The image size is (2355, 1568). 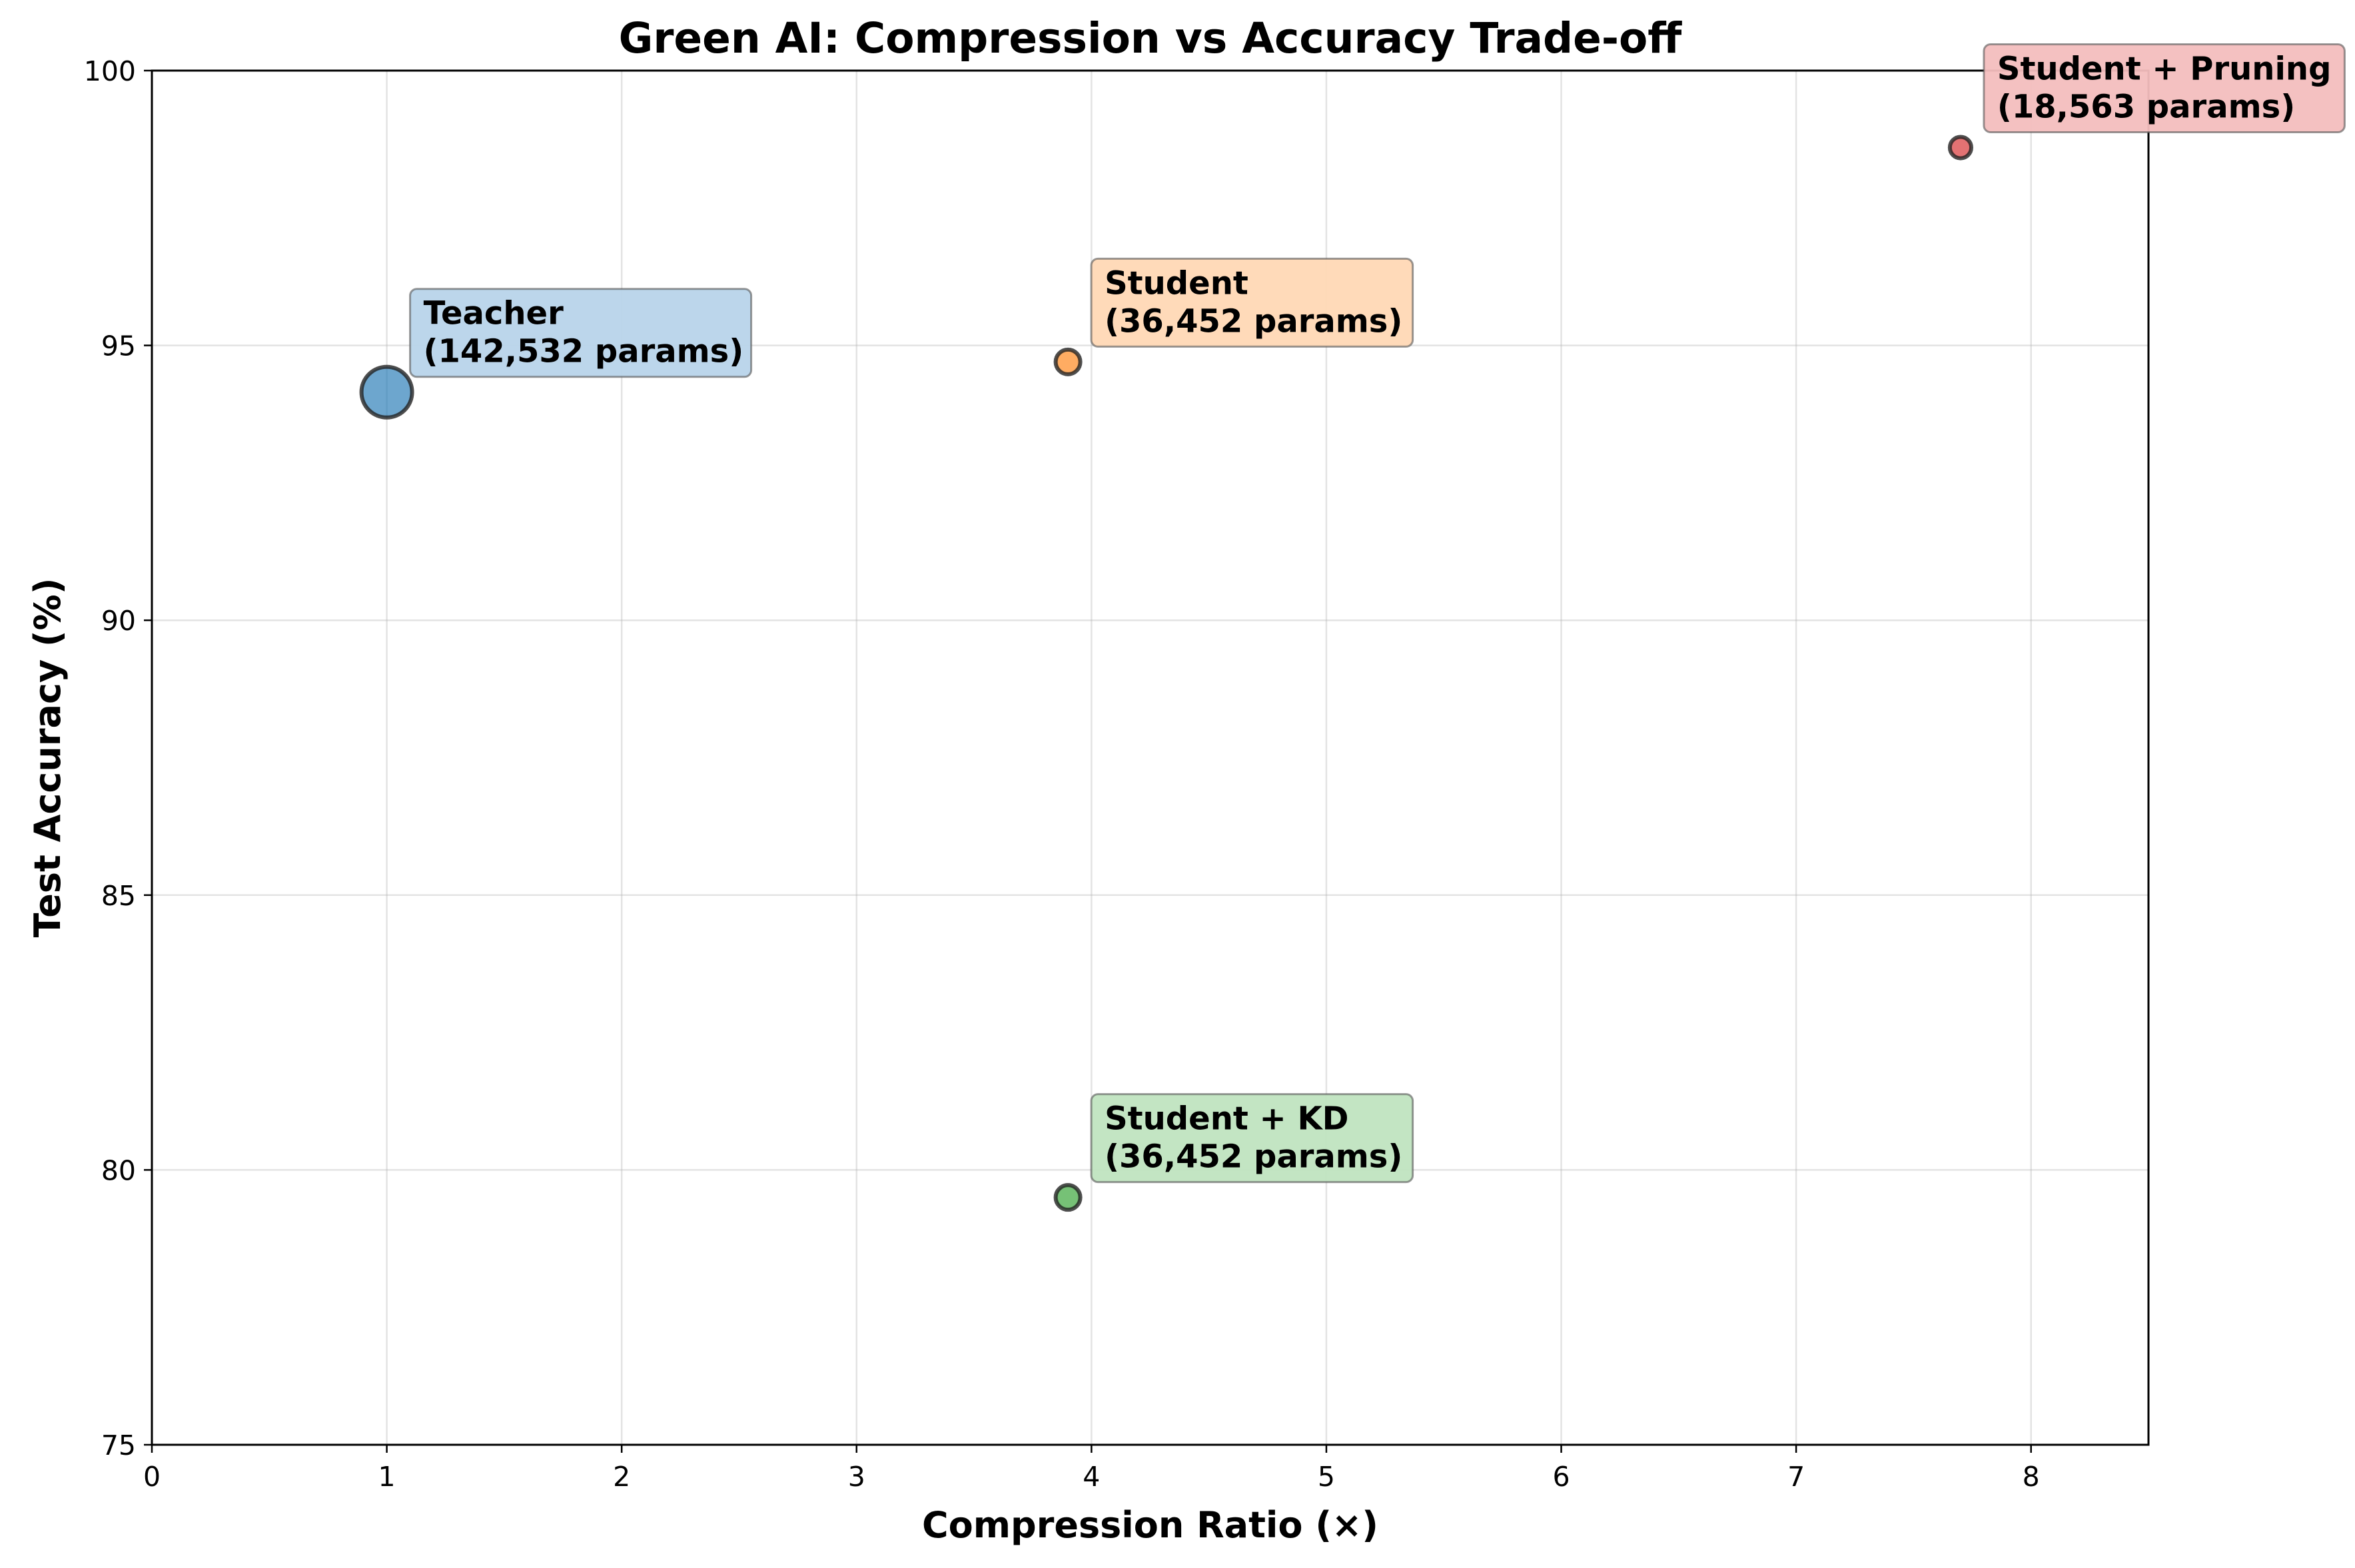 I want to click on y-tick-label: 100, so click(x=110, y=71).